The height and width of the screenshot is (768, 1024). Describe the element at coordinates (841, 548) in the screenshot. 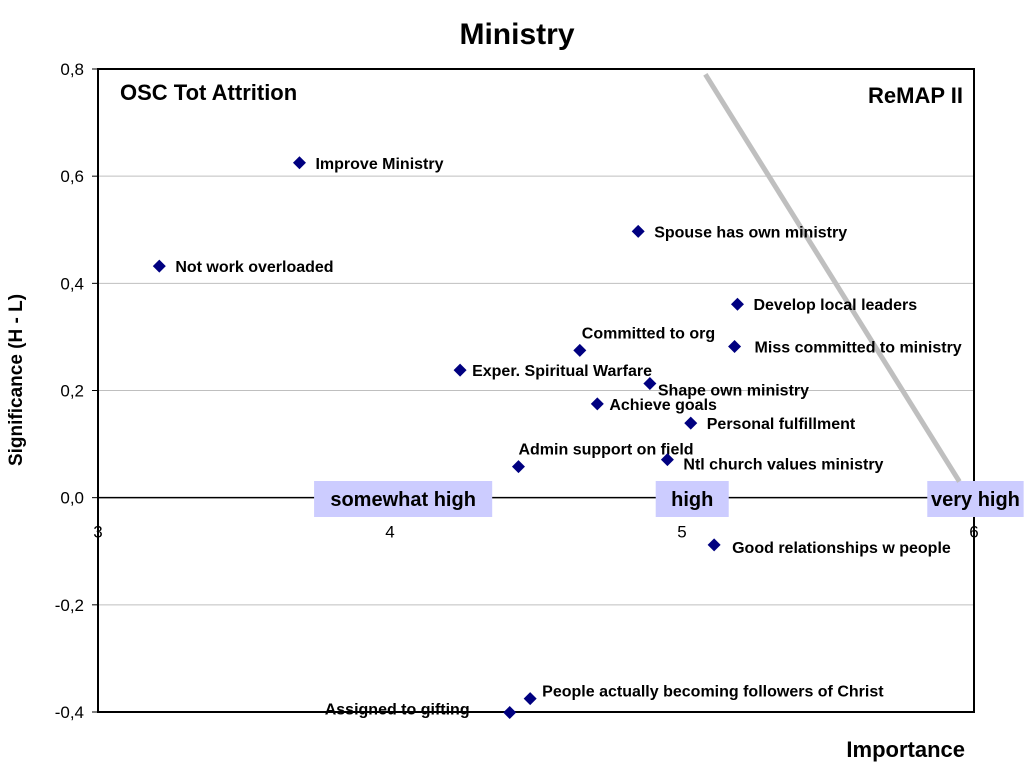

I see `data-label: Good relationships w people` at that location.